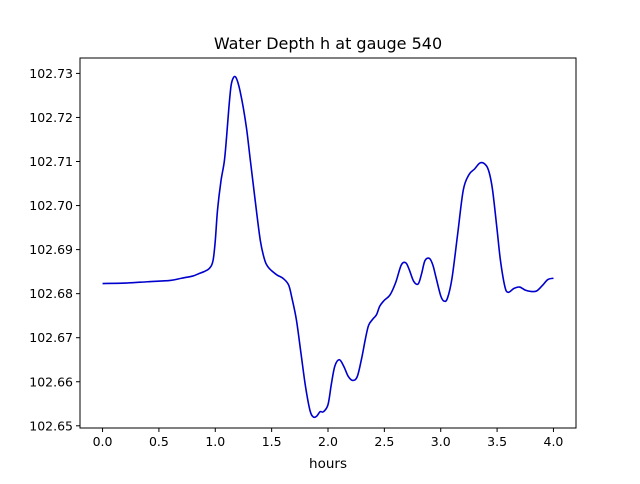 The height and width of the screenshot is (484, 640). What do you see at coordinates (51, 425) in the screenshot?
I see `y-tick-label: 102.65` at bounding box center [51, 425].